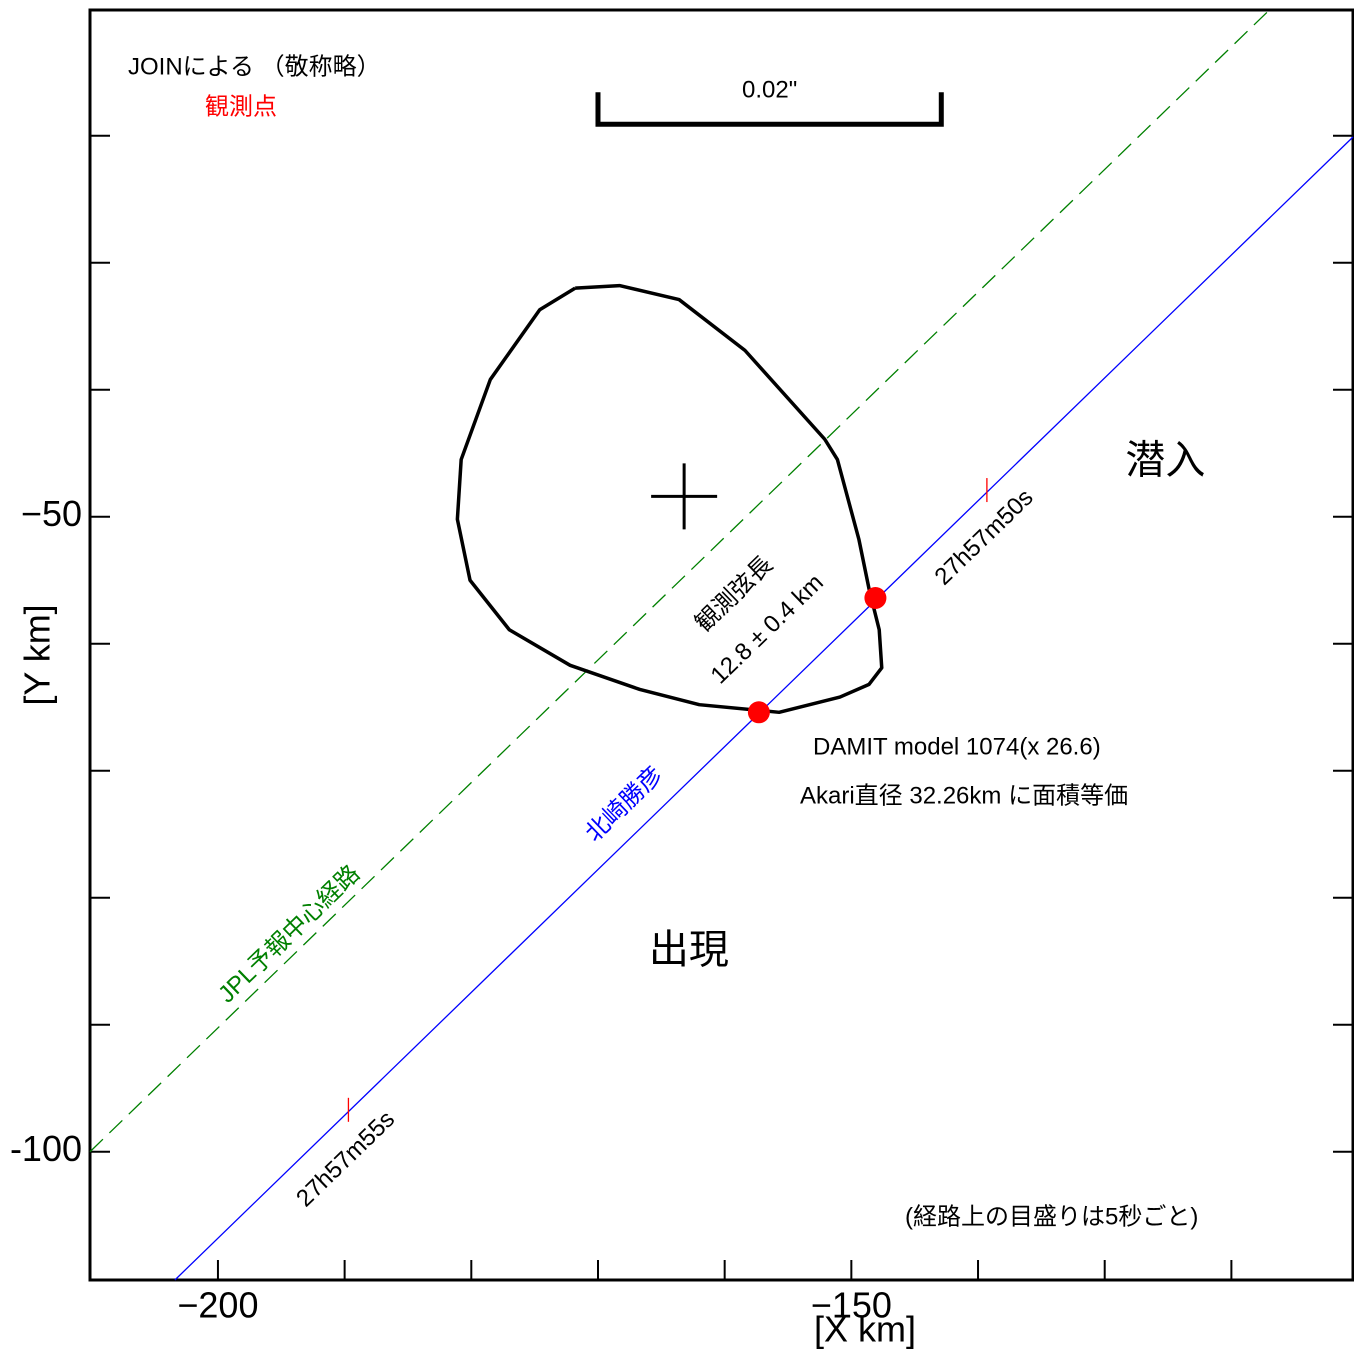 This screenshot has height=1352, width=1354. Describe the element at coordinates (957, 746) in the screenshot. I see `model-note: DAMIT model 1074(x 26.6)` at that location.